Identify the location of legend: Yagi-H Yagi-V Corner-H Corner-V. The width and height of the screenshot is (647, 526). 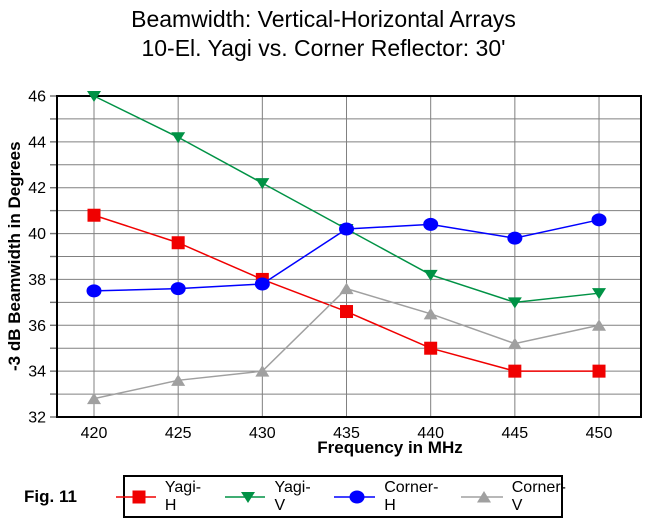
(340, 496).